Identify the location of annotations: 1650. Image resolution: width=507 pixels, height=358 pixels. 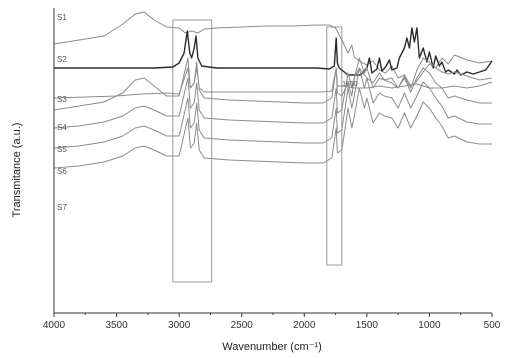
(350, 84).